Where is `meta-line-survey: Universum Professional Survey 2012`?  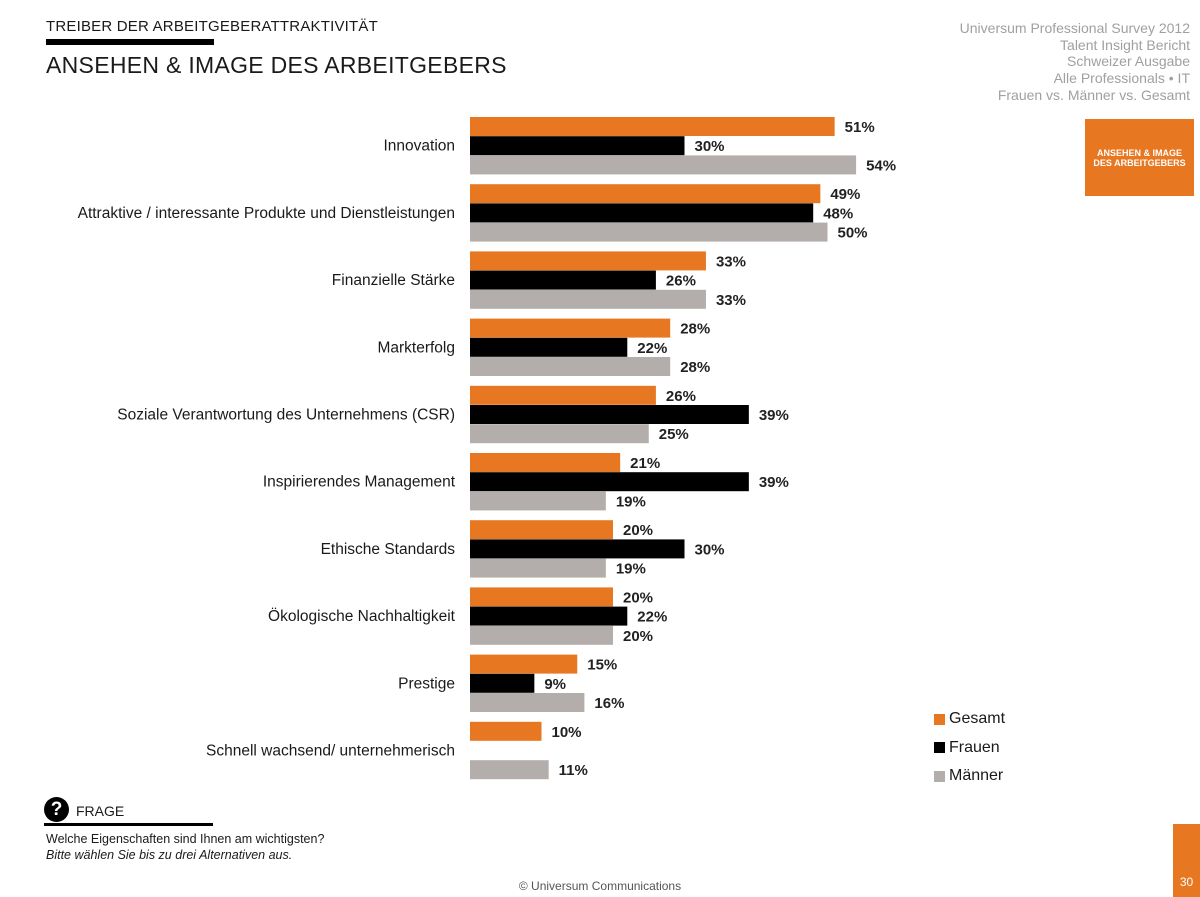
meta-line-survey: Universum Professional Survey 2012 is located at coordinates (1074, 28).